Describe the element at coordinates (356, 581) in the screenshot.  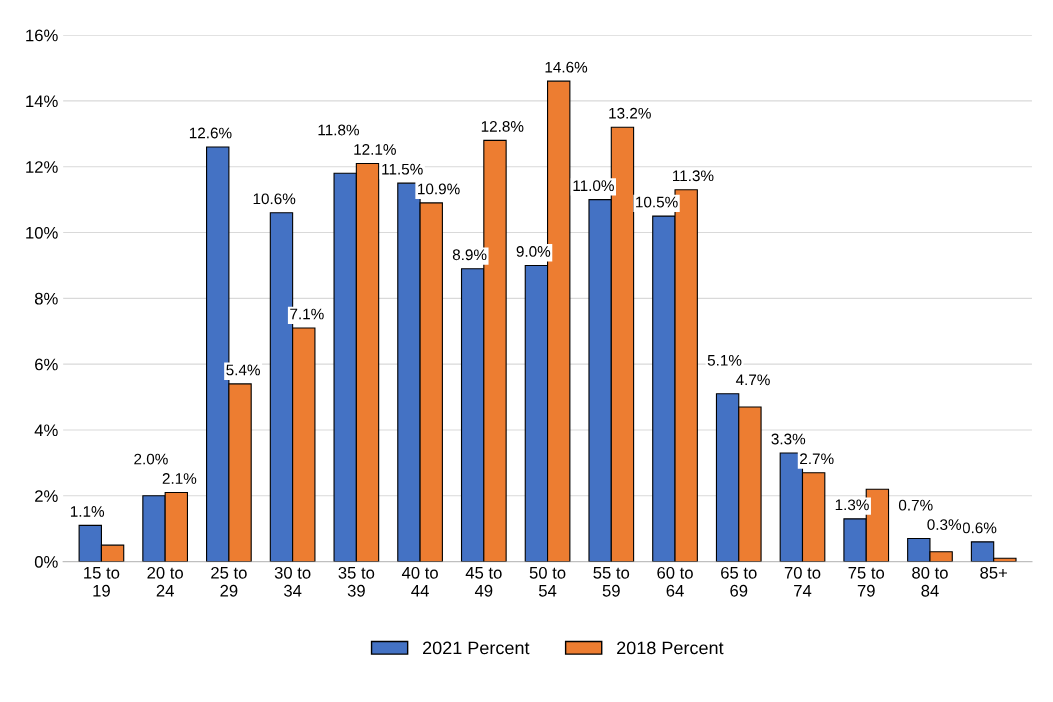
I see `x-tick-label: 35 to 39` at that location.